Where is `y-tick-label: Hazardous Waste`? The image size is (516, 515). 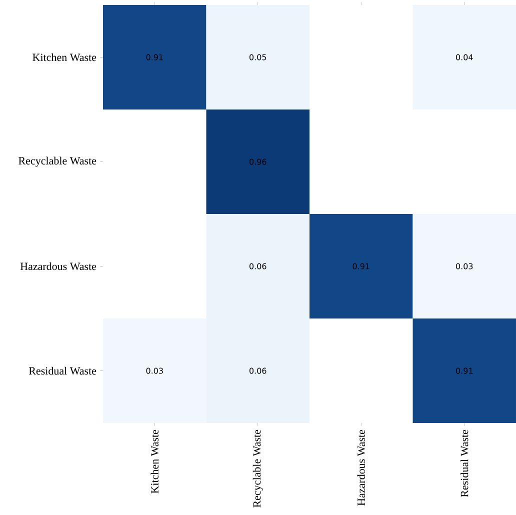
y-tick-label: Hazardous Waste is located at coordinates (58, 266).